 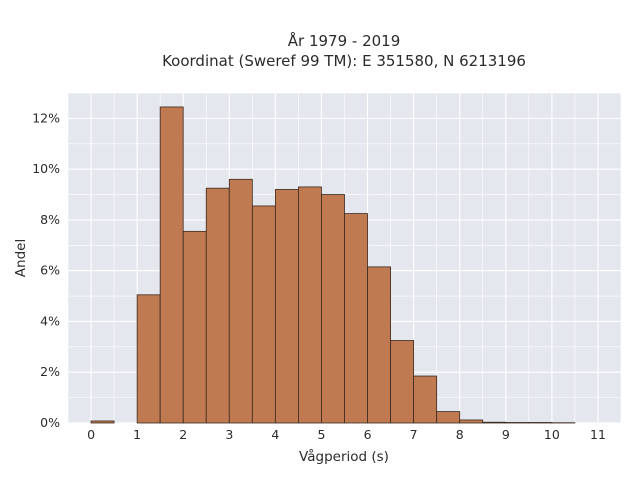 What do you see at coordinates (552, 434) in the screenshot?
I see `x-tick-label: 10` at bounding box center [552, 434].